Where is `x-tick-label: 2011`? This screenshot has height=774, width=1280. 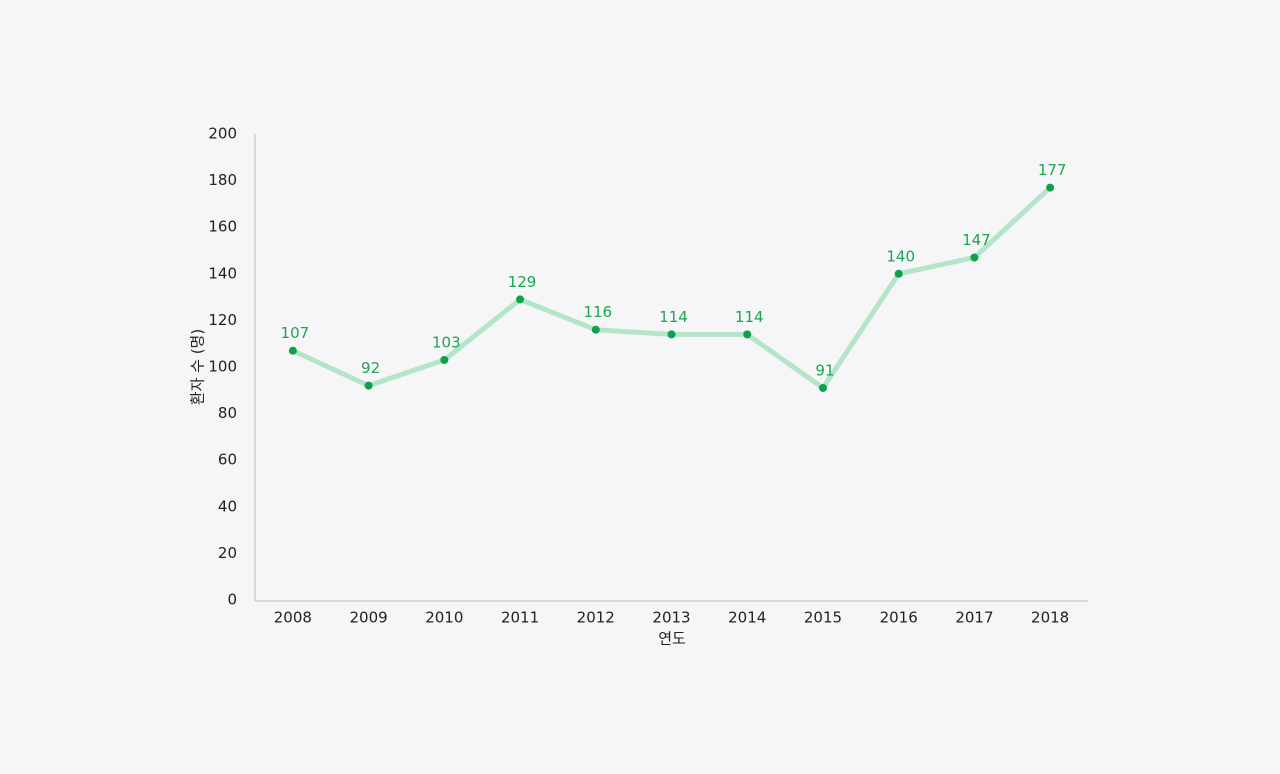
x-tick-label: 2011 is located at coordinates (520, 618).